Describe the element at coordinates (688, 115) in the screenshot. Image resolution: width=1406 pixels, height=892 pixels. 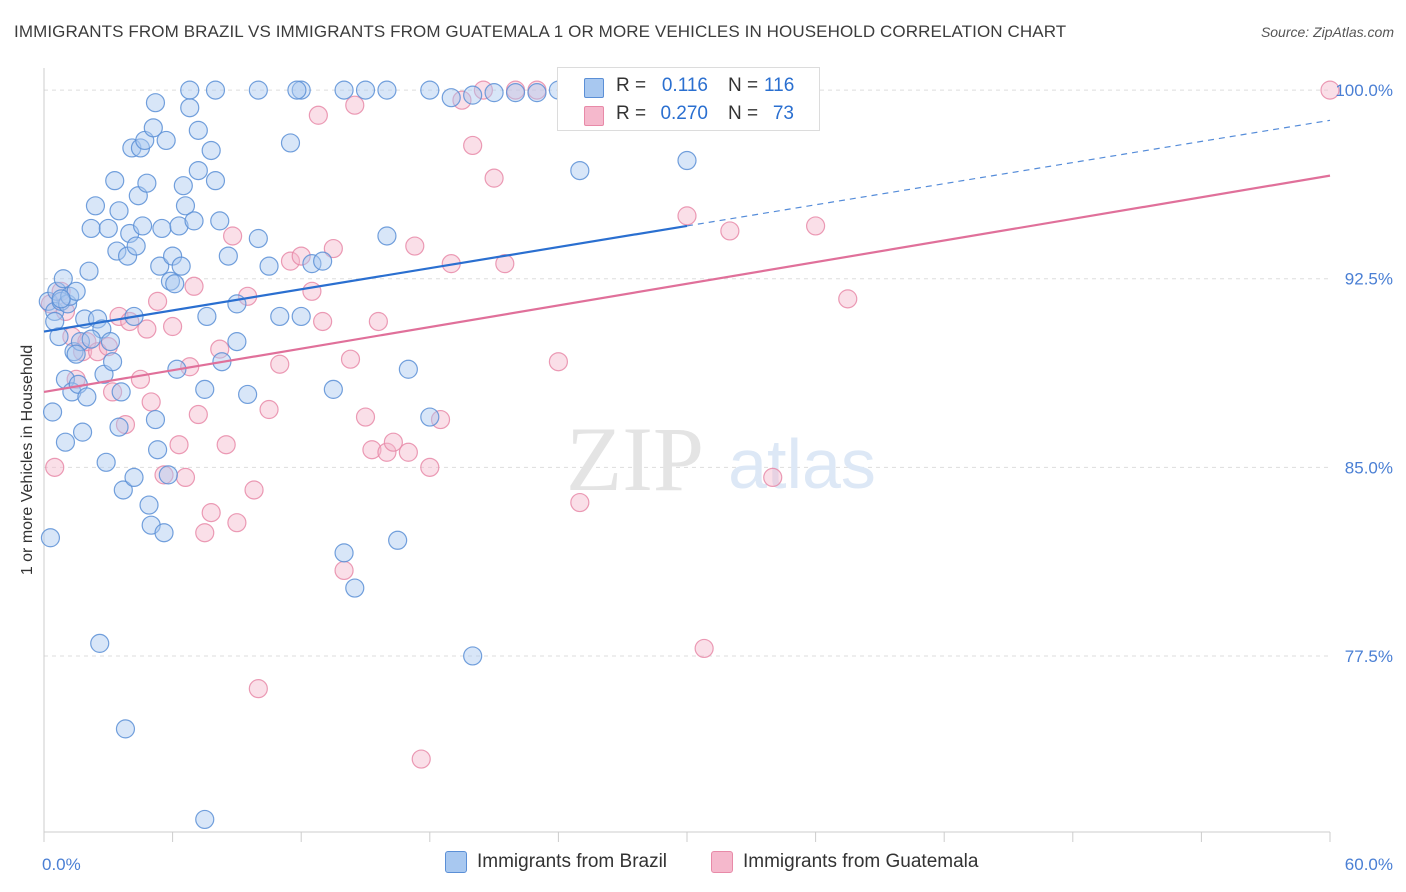
I see `legend-row-guatemala: R = 0.270 N = 73` at that location.